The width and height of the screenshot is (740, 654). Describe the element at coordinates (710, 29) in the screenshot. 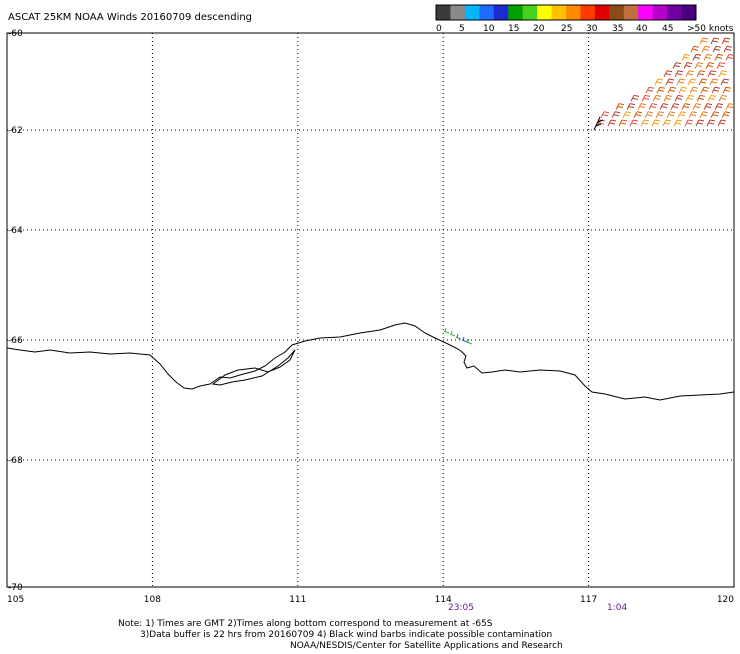

I see `colorbar-label: >50 knots` at that location.